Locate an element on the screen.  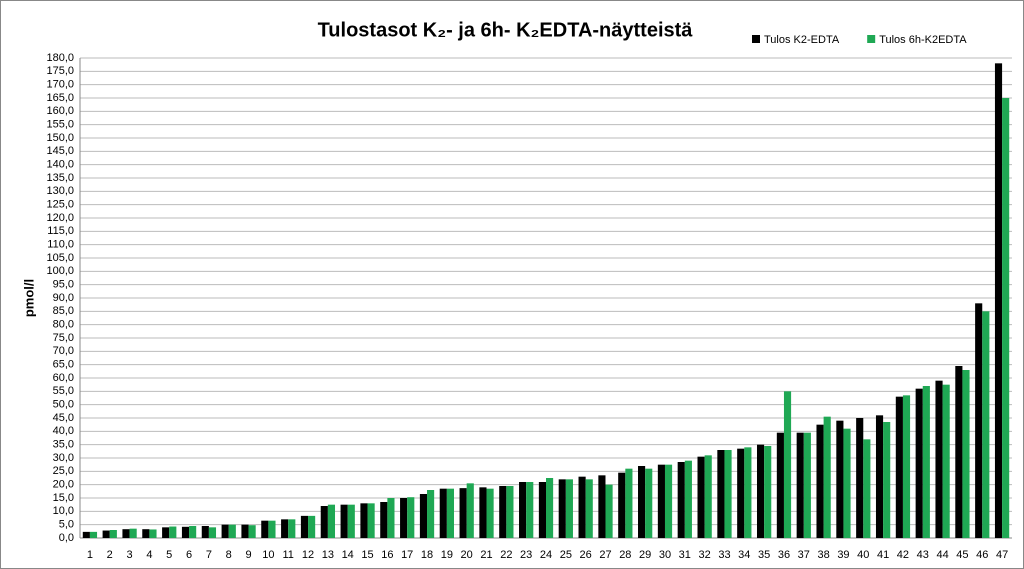
x-tick-label: 8 is located at coordinates (229, 555).